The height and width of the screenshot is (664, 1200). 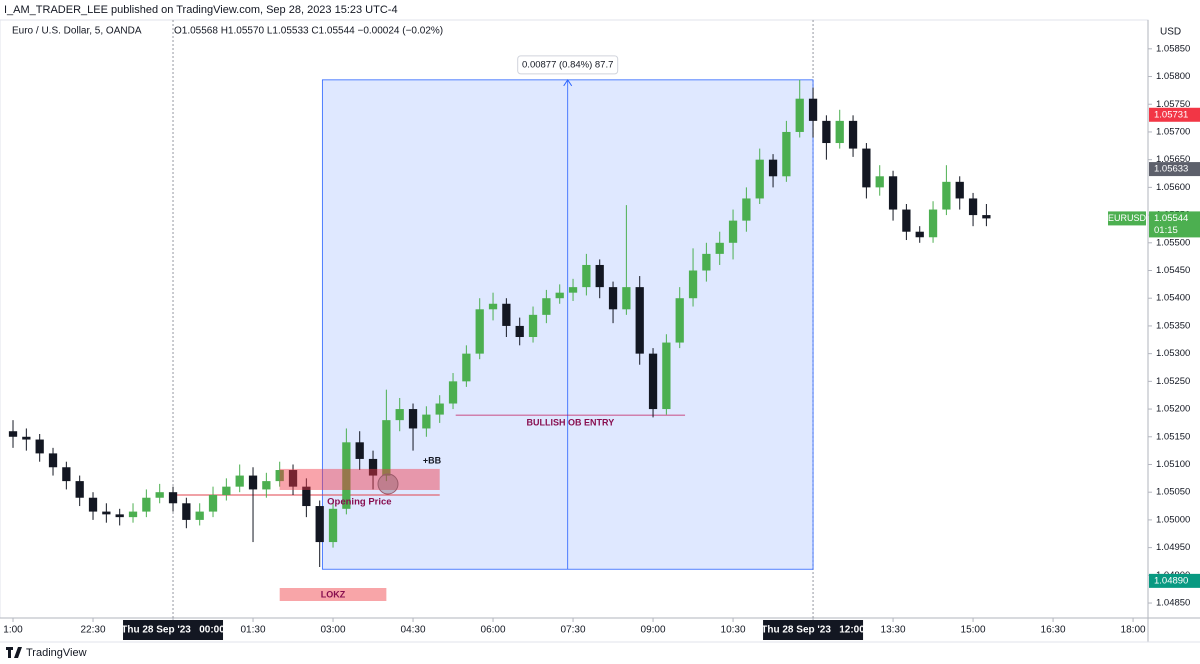 What do you see at coordinates (1170, 32) in the screenshot?
I see `currency-label: USD` at bounding box center [1170, 32].